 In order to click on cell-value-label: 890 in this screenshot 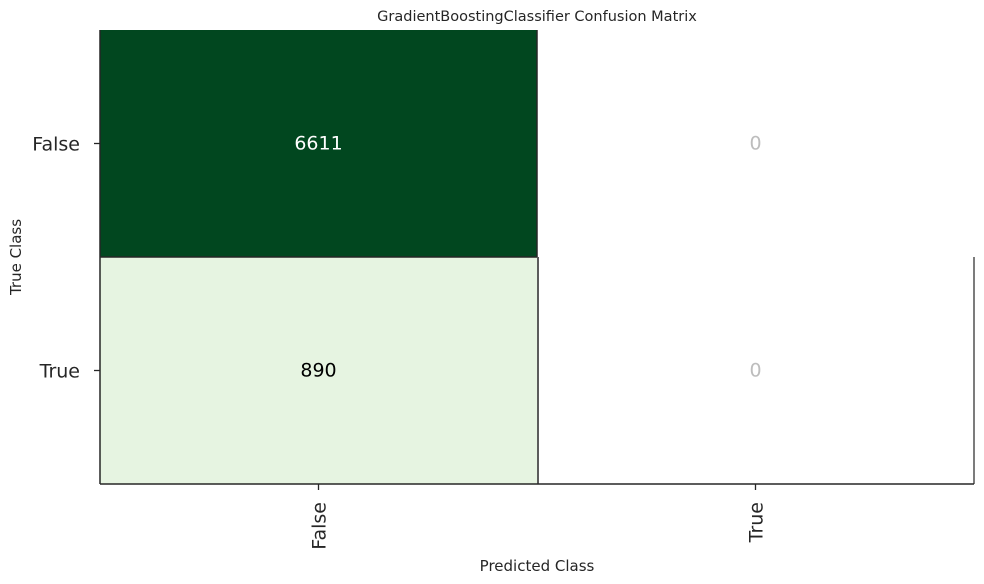, I will do `click(318, 371)`.